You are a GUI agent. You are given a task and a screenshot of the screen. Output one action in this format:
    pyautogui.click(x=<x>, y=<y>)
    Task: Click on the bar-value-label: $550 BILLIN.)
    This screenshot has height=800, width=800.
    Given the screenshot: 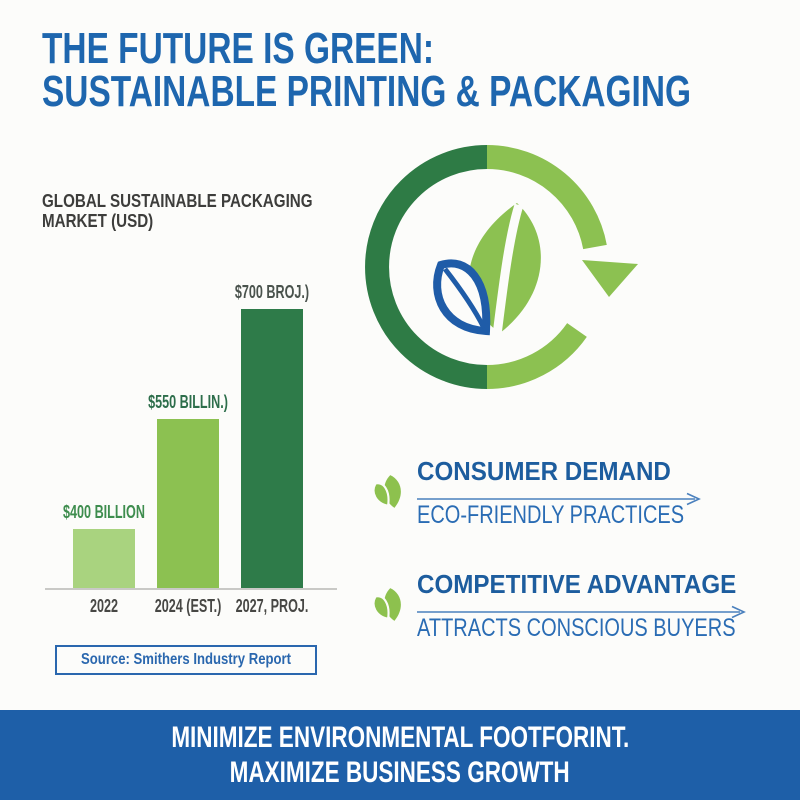 What is the action you would take?
    pyautogui.click(x=188, y=402)
    